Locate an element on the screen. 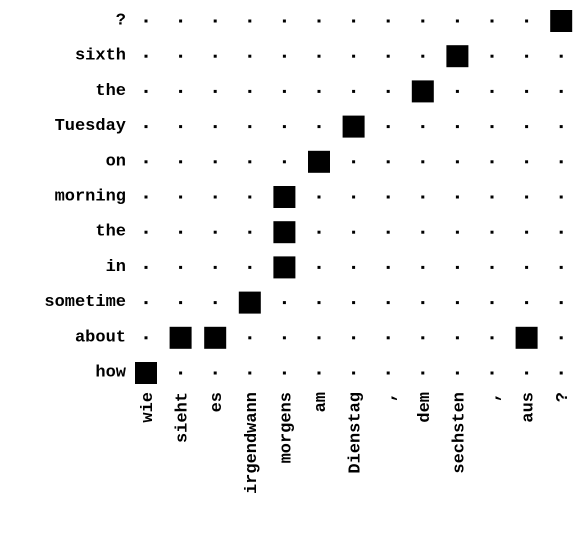 Image resolution: width=578 pixels, height=537 pixels. column-label: sieht is located at coordinates (183, 417).